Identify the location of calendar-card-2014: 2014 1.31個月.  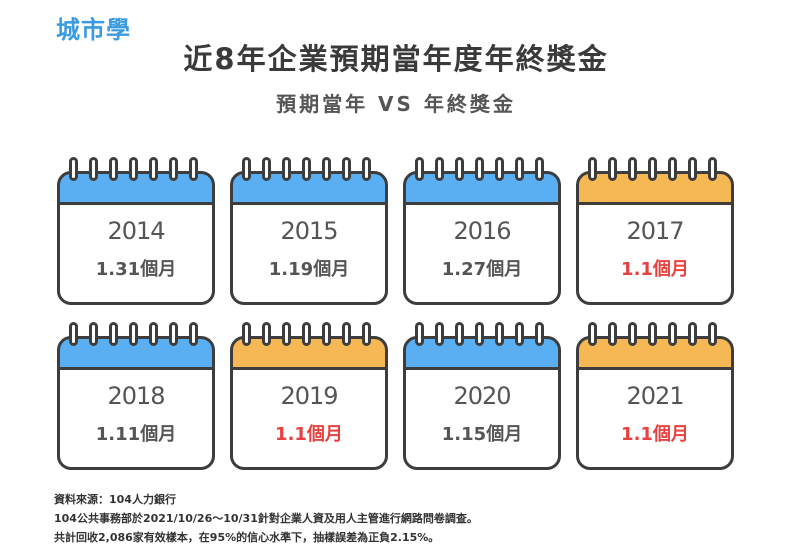
(136, 232).